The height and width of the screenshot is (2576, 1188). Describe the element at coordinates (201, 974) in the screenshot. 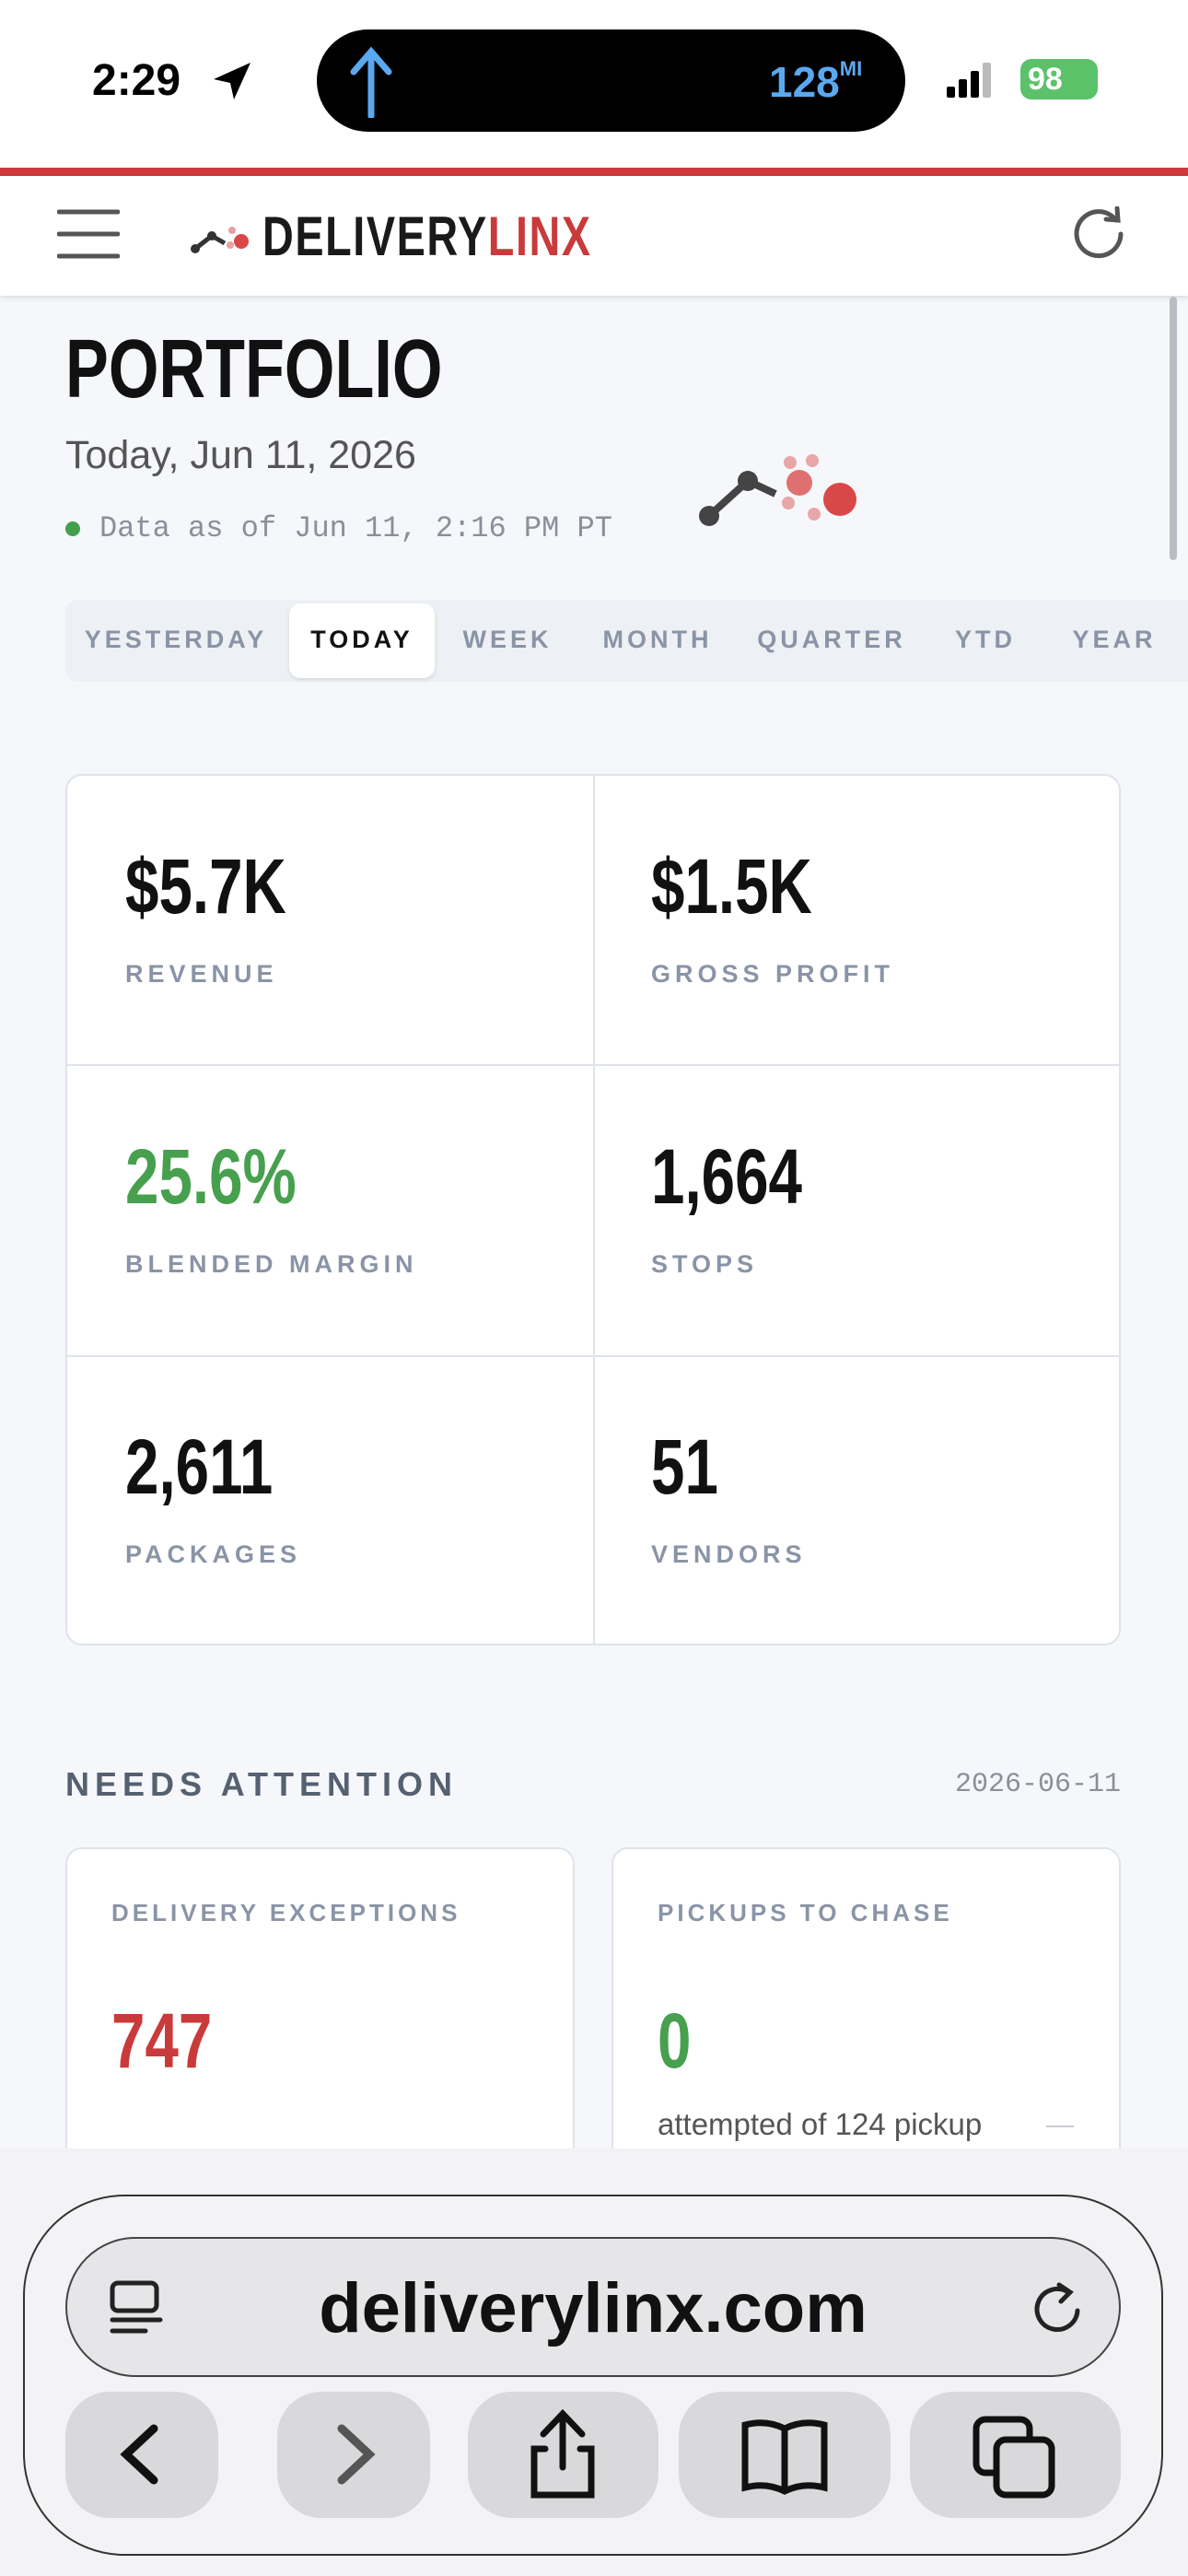

I see `metric-label: REVENUE` at that location.